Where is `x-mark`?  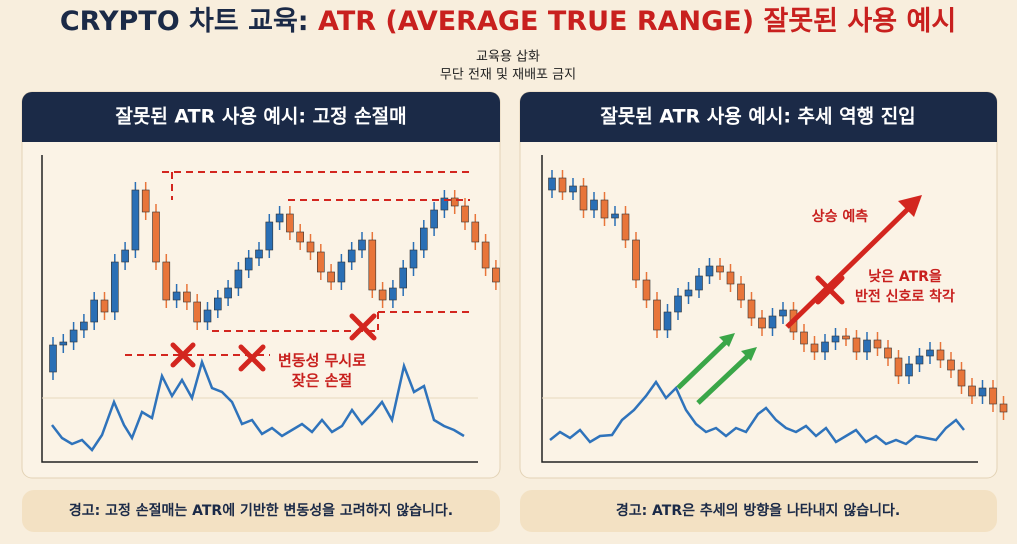 x-mark is located at coordinates (830, 290).